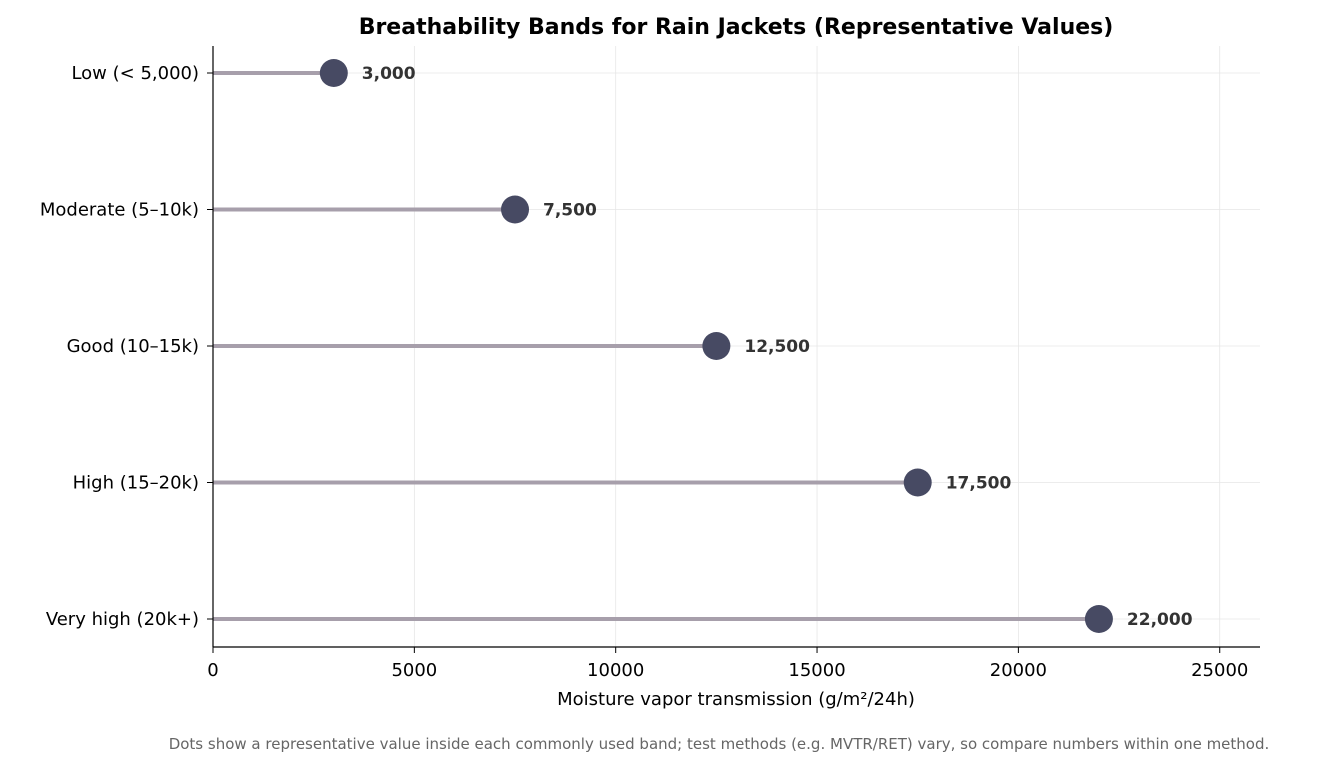  What do you see at coordinates (389, 74) in the screenshot?
I see `value-label: 3,000` at bounding box center [389, 74].